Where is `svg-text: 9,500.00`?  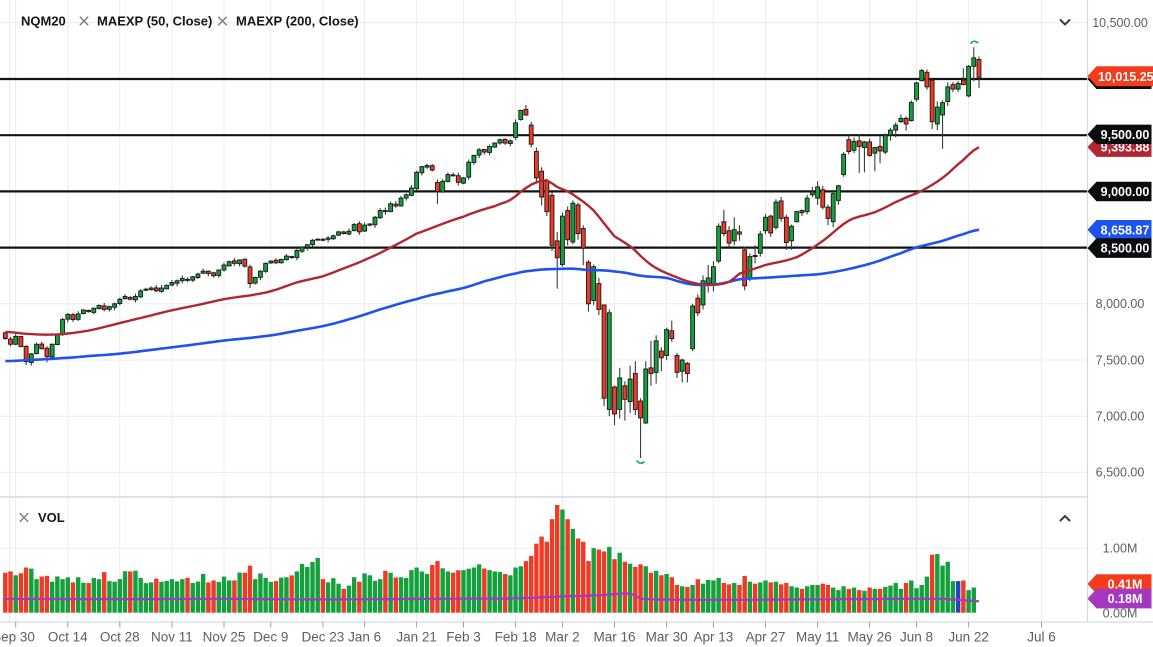 svg-text: 9,500.00 is located at coordinates (1125, 135).